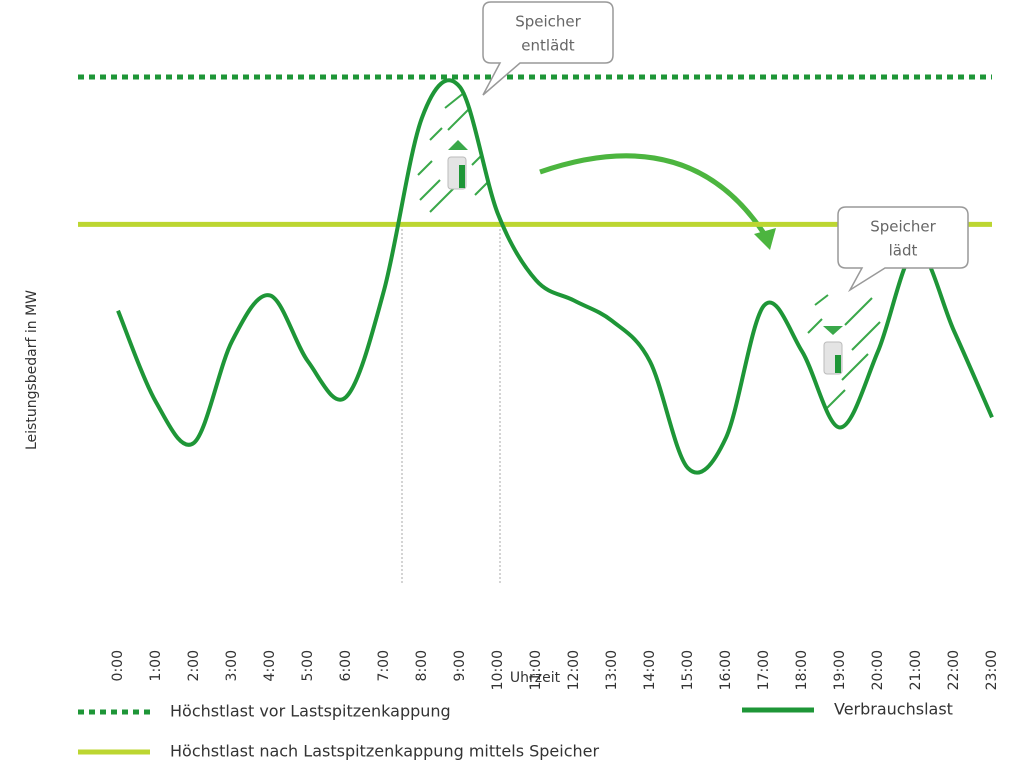 The image size is (1024, 768). I want to click on x-tick-label: 14:00, so click(650, 670).